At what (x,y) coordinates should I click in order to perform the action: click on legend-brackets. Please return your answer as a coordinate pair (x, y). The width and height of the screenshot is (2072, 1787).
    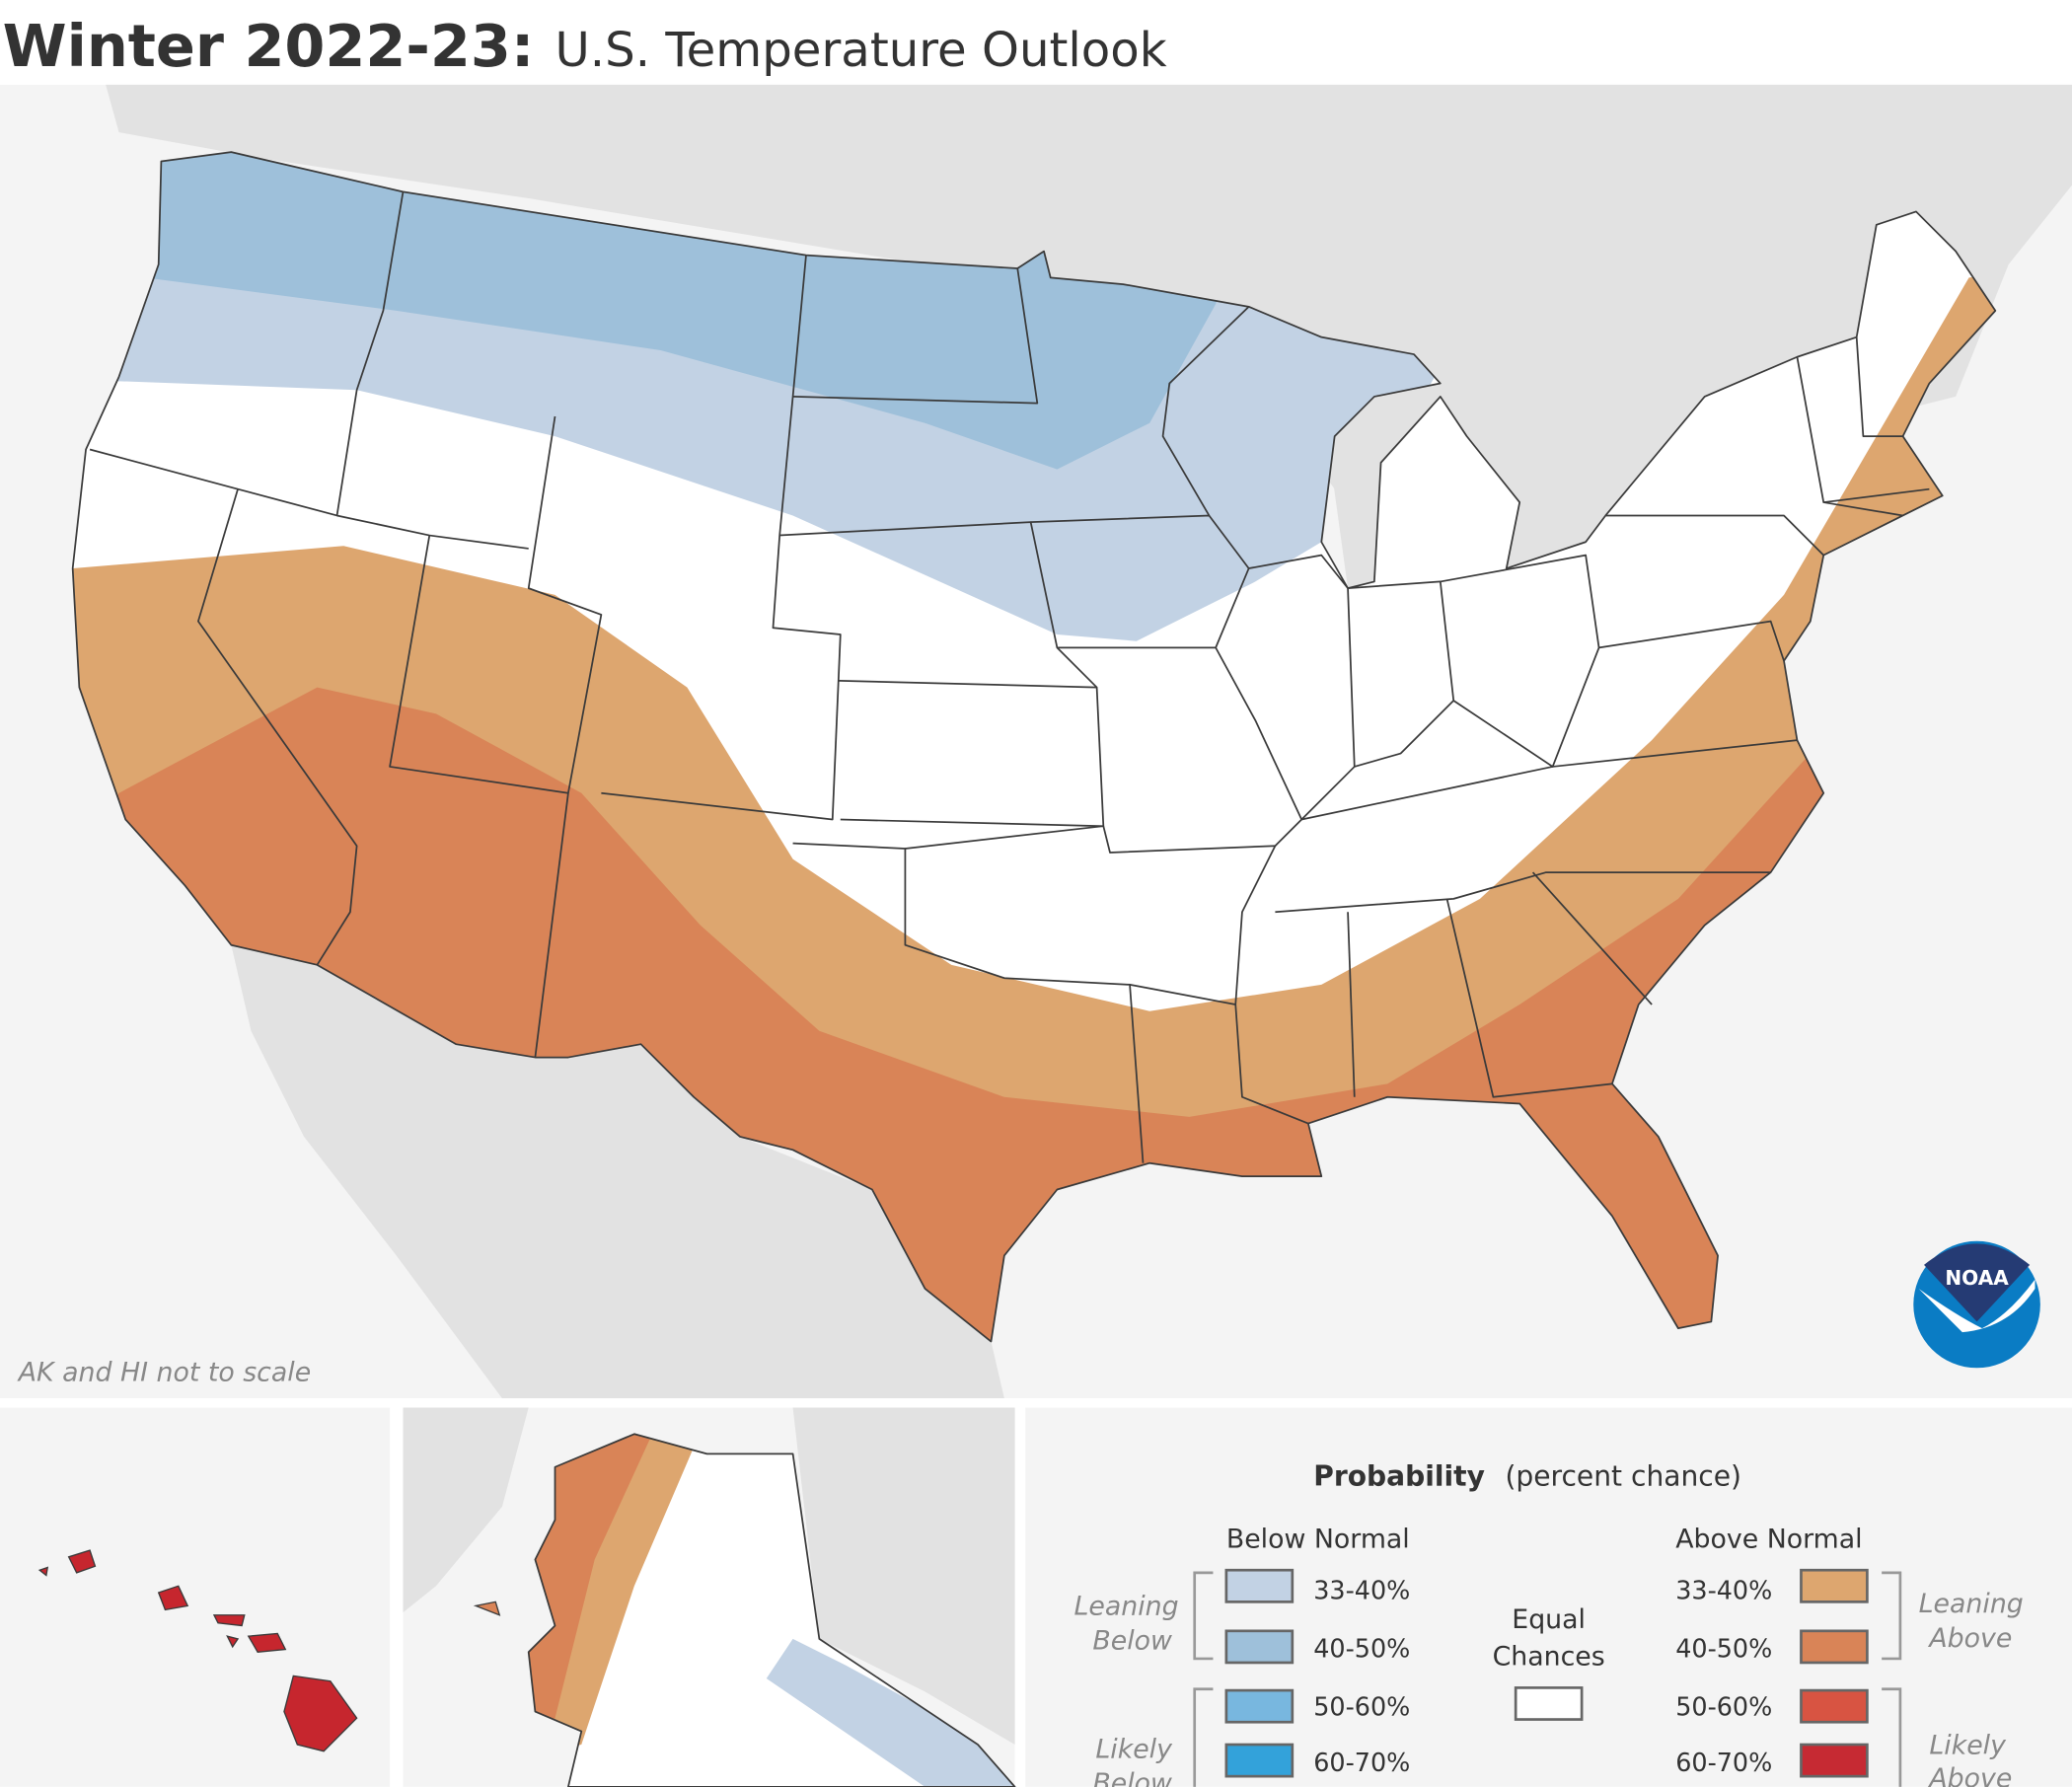
    Looking at the image, I should click on (1548, 1679).